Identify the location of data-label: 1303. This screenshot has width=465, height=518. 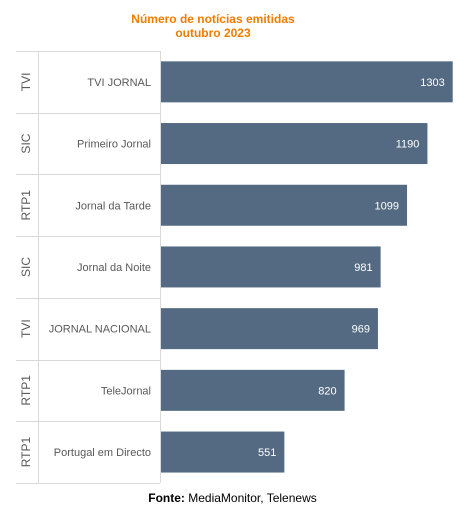
(432, 83).